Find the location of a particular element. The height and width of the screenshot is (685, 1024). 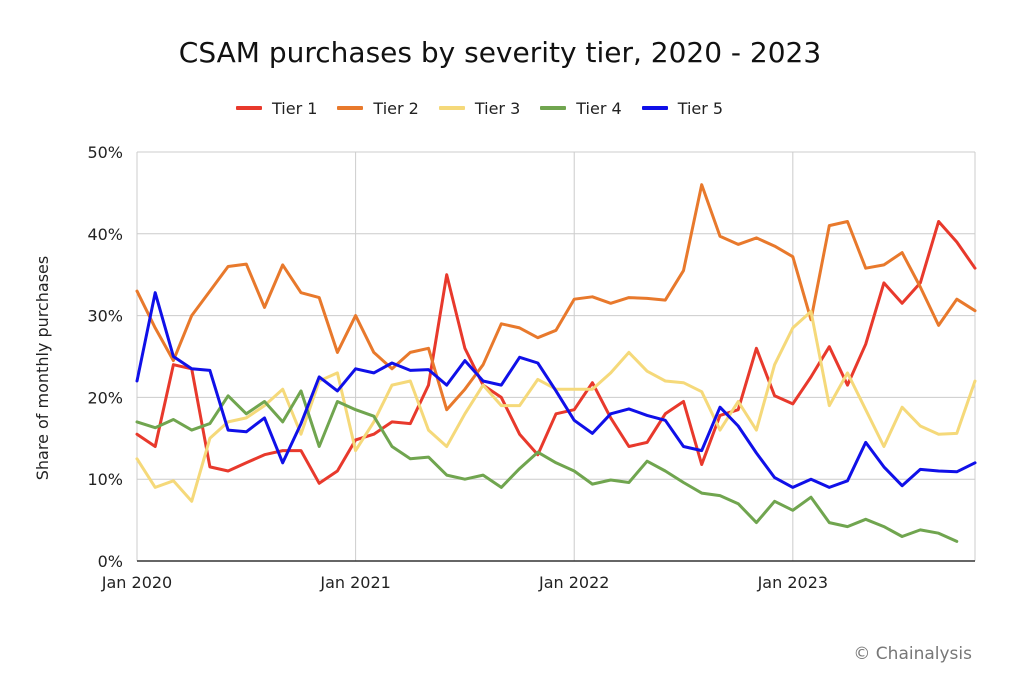

y-tick-label: 50% is located at coordinates (105, 152).